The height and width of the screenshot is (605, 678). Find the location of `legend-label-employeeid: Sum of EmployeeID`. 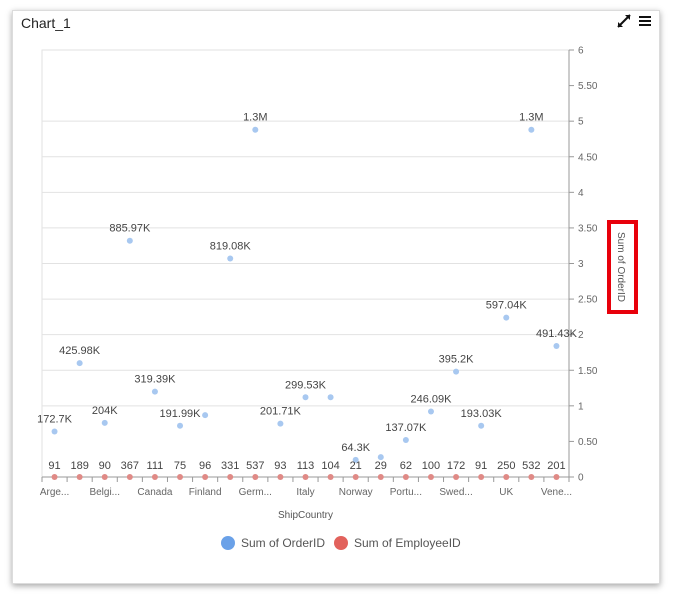

legend-label-employeeid: Sum of EmployeeID is located at coordinates (407, 543).